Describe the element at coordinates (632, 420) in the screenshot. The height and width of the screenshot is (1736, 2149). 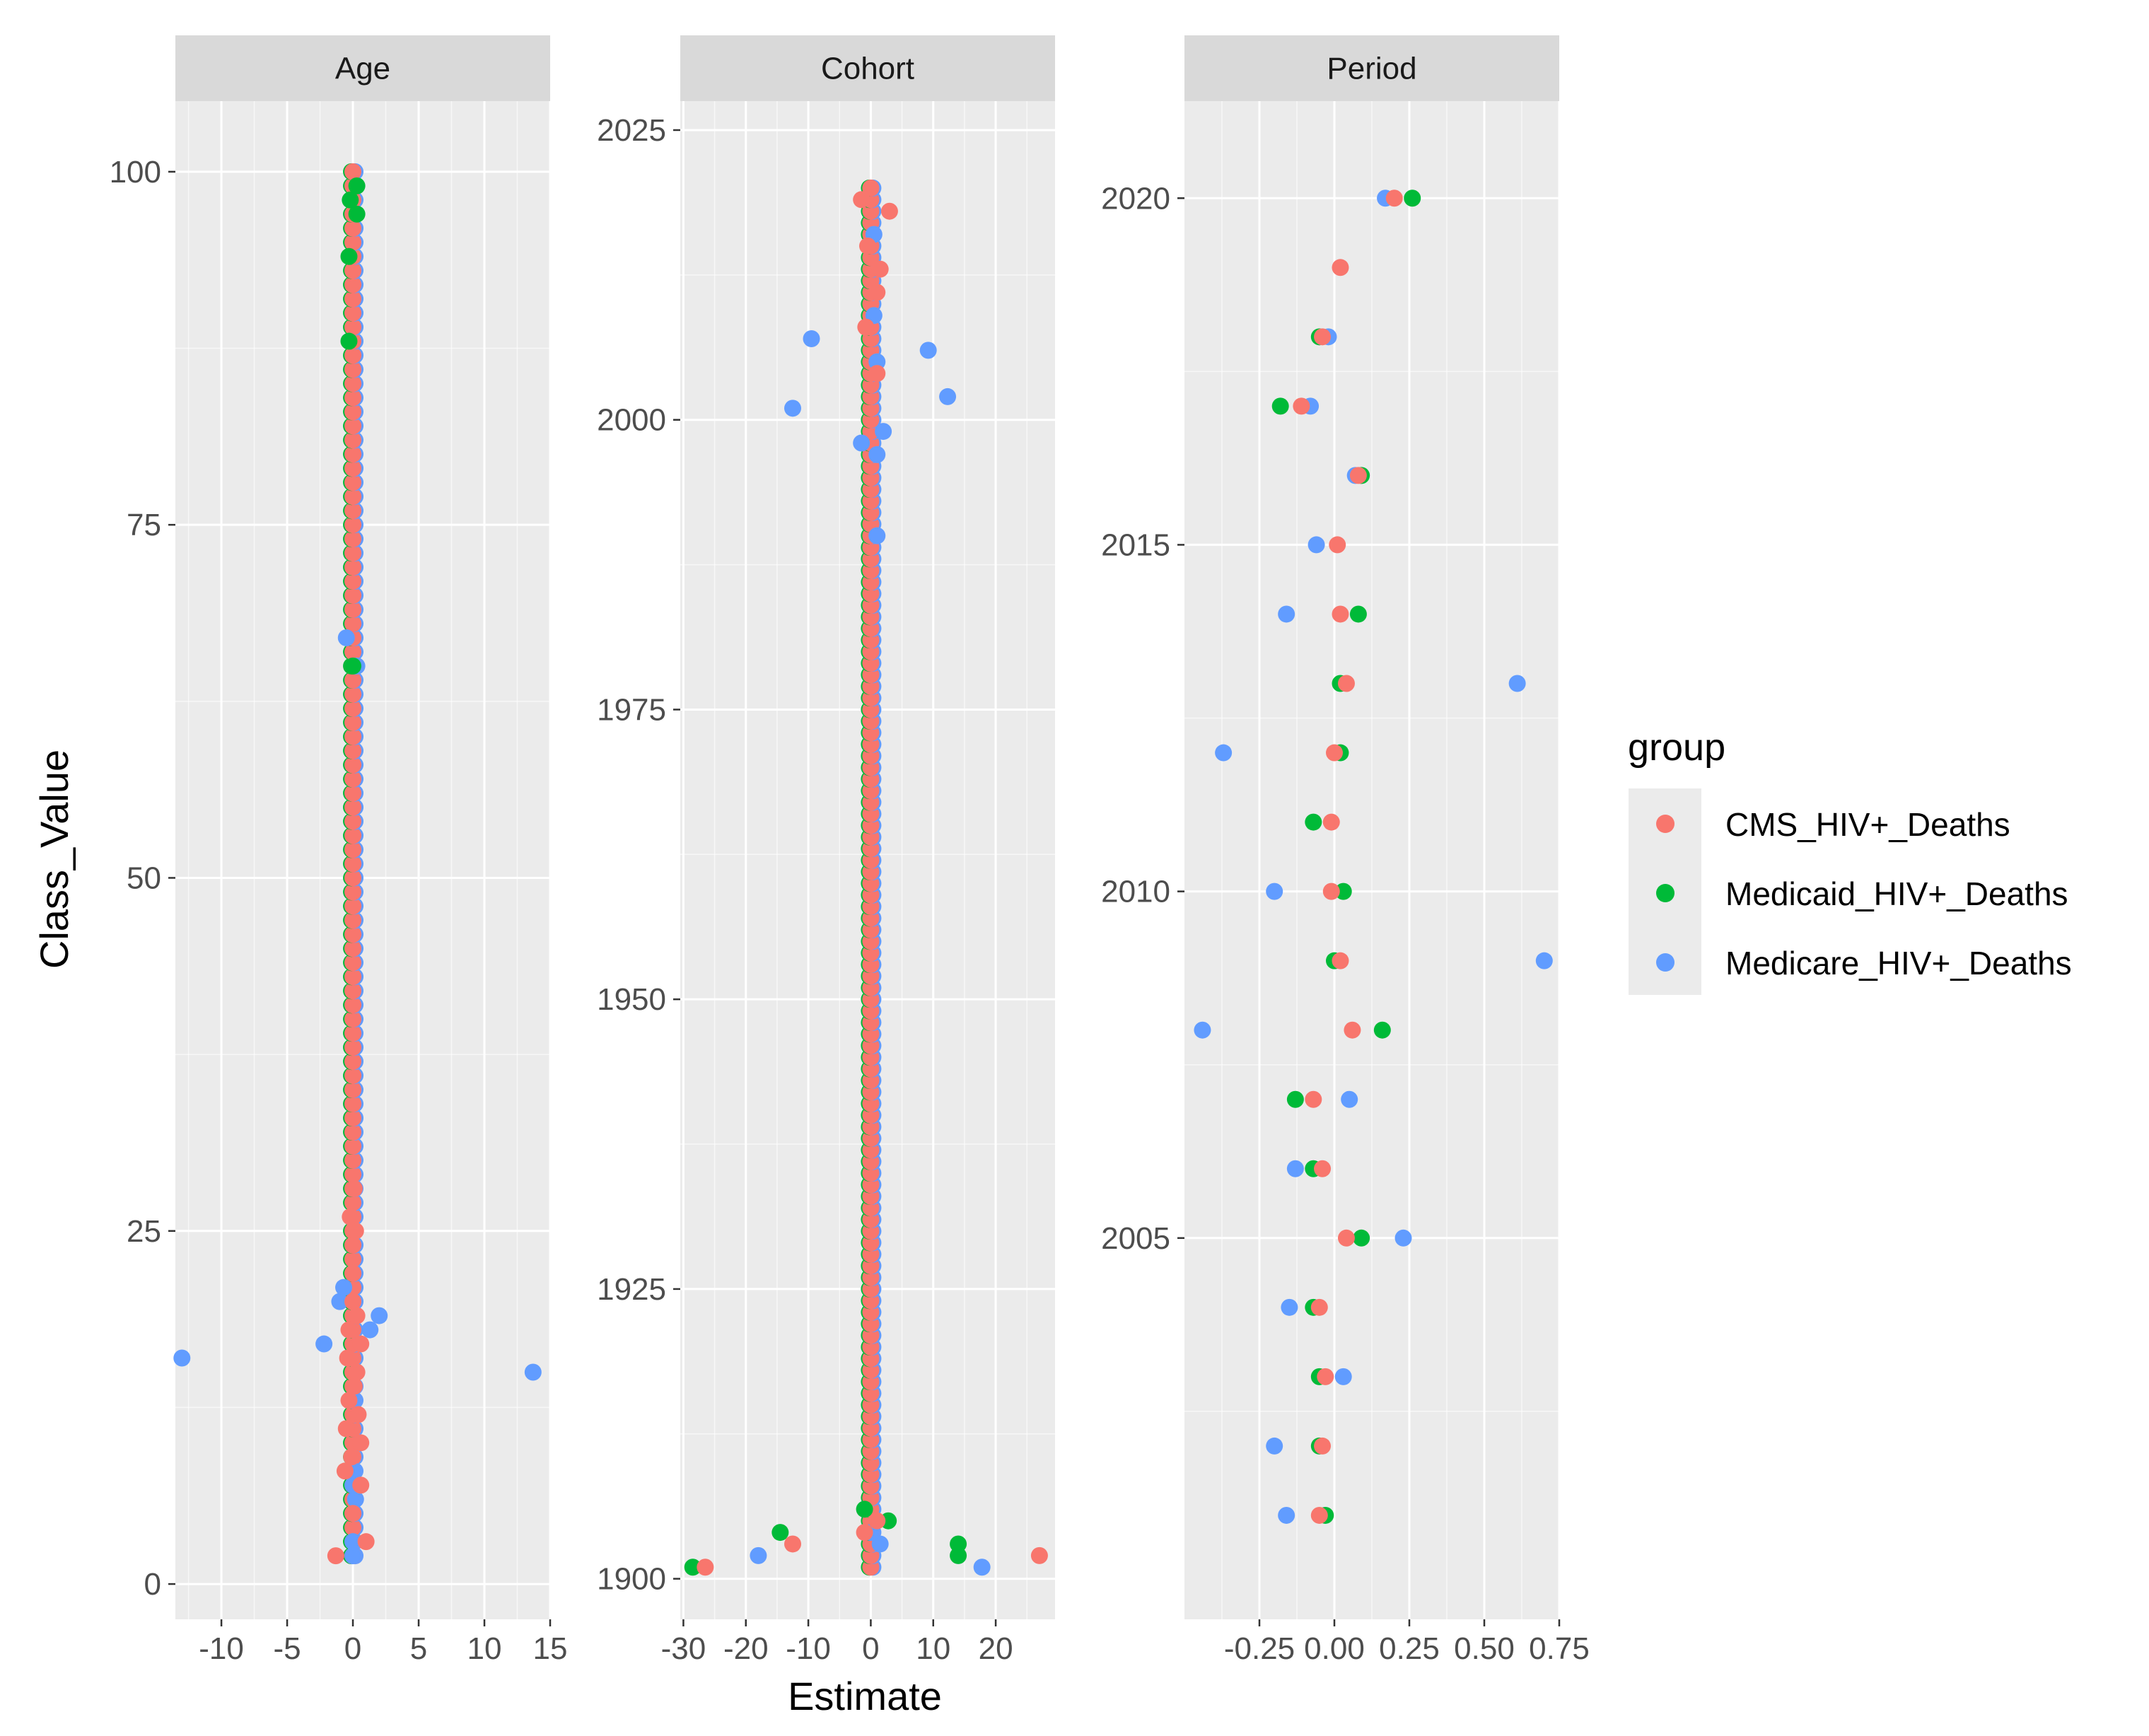
I see `y-tick-label: 2000` at that location.